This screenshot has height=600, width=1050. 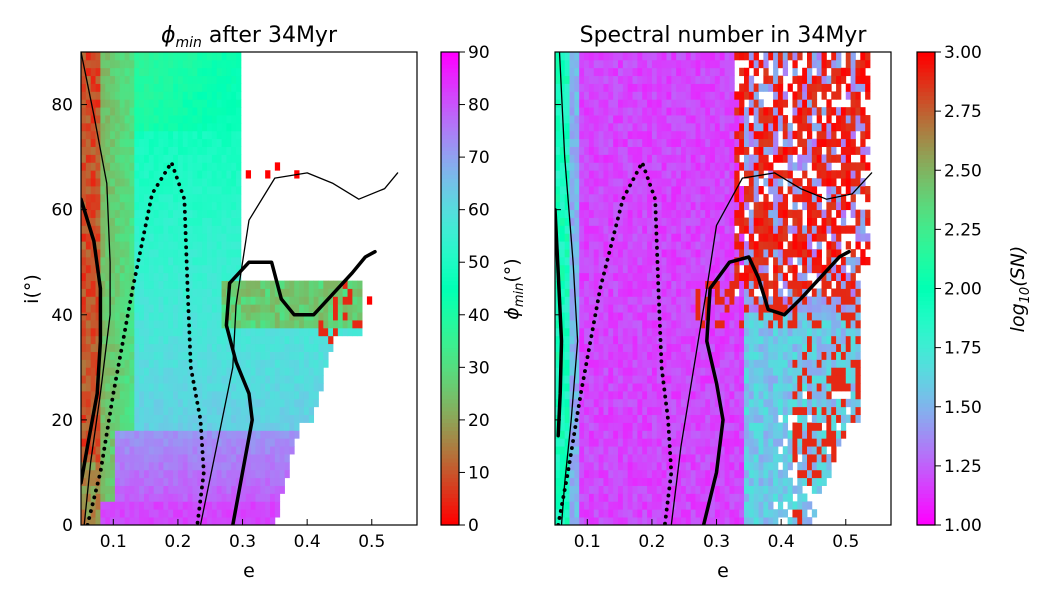 I want to click on colorbar-band, so click(x=450, y=523).